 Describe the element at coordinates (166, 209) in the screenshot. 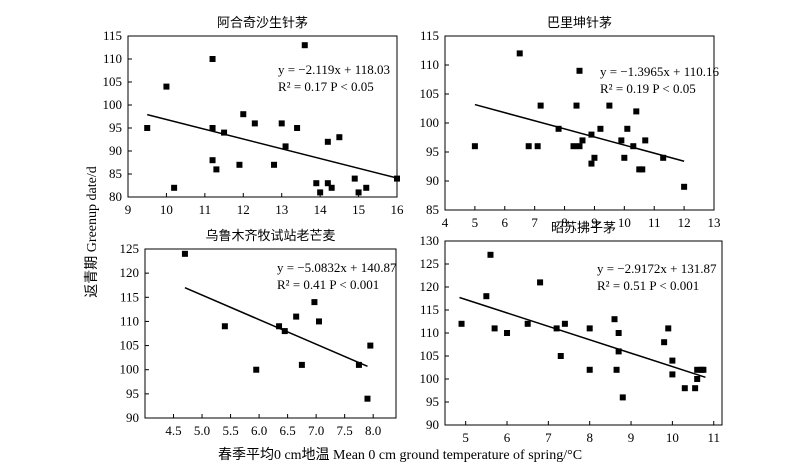

I see `x-tick-label: 10` at that location.